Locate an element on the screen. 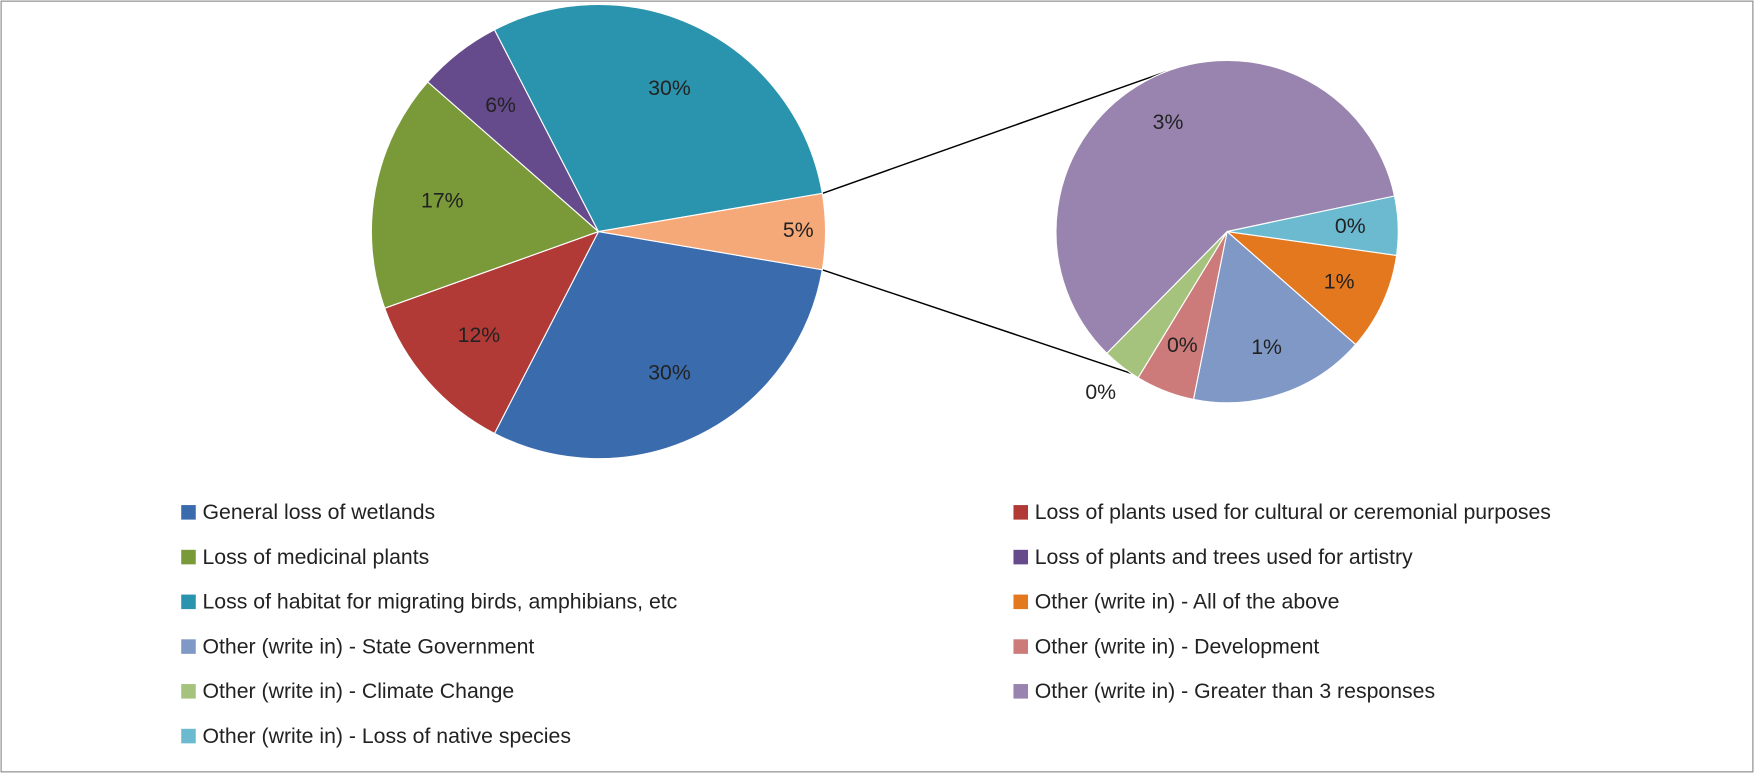 Image resolution: width=1754 pixels, height=773 pixels. legend-label: Other (write in) - Development is located at coordinates (1177, 646).